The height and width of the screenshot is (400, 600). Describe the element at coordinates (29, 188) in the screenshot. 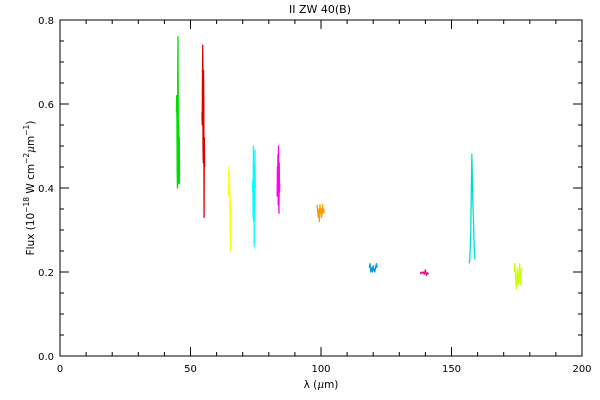

I see `y-axis-title: Flux (10−18 W cm−2μm−1)` at that location.